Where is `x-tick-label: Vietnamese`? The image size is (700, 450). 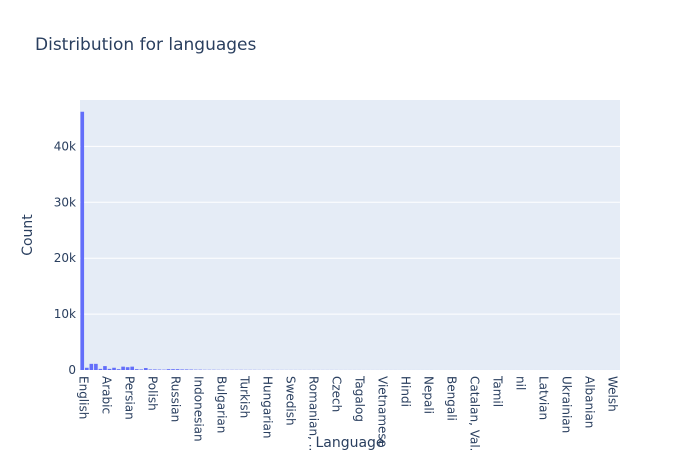 x-tick-label: Vietnamese is located at coordinates (383, 411).